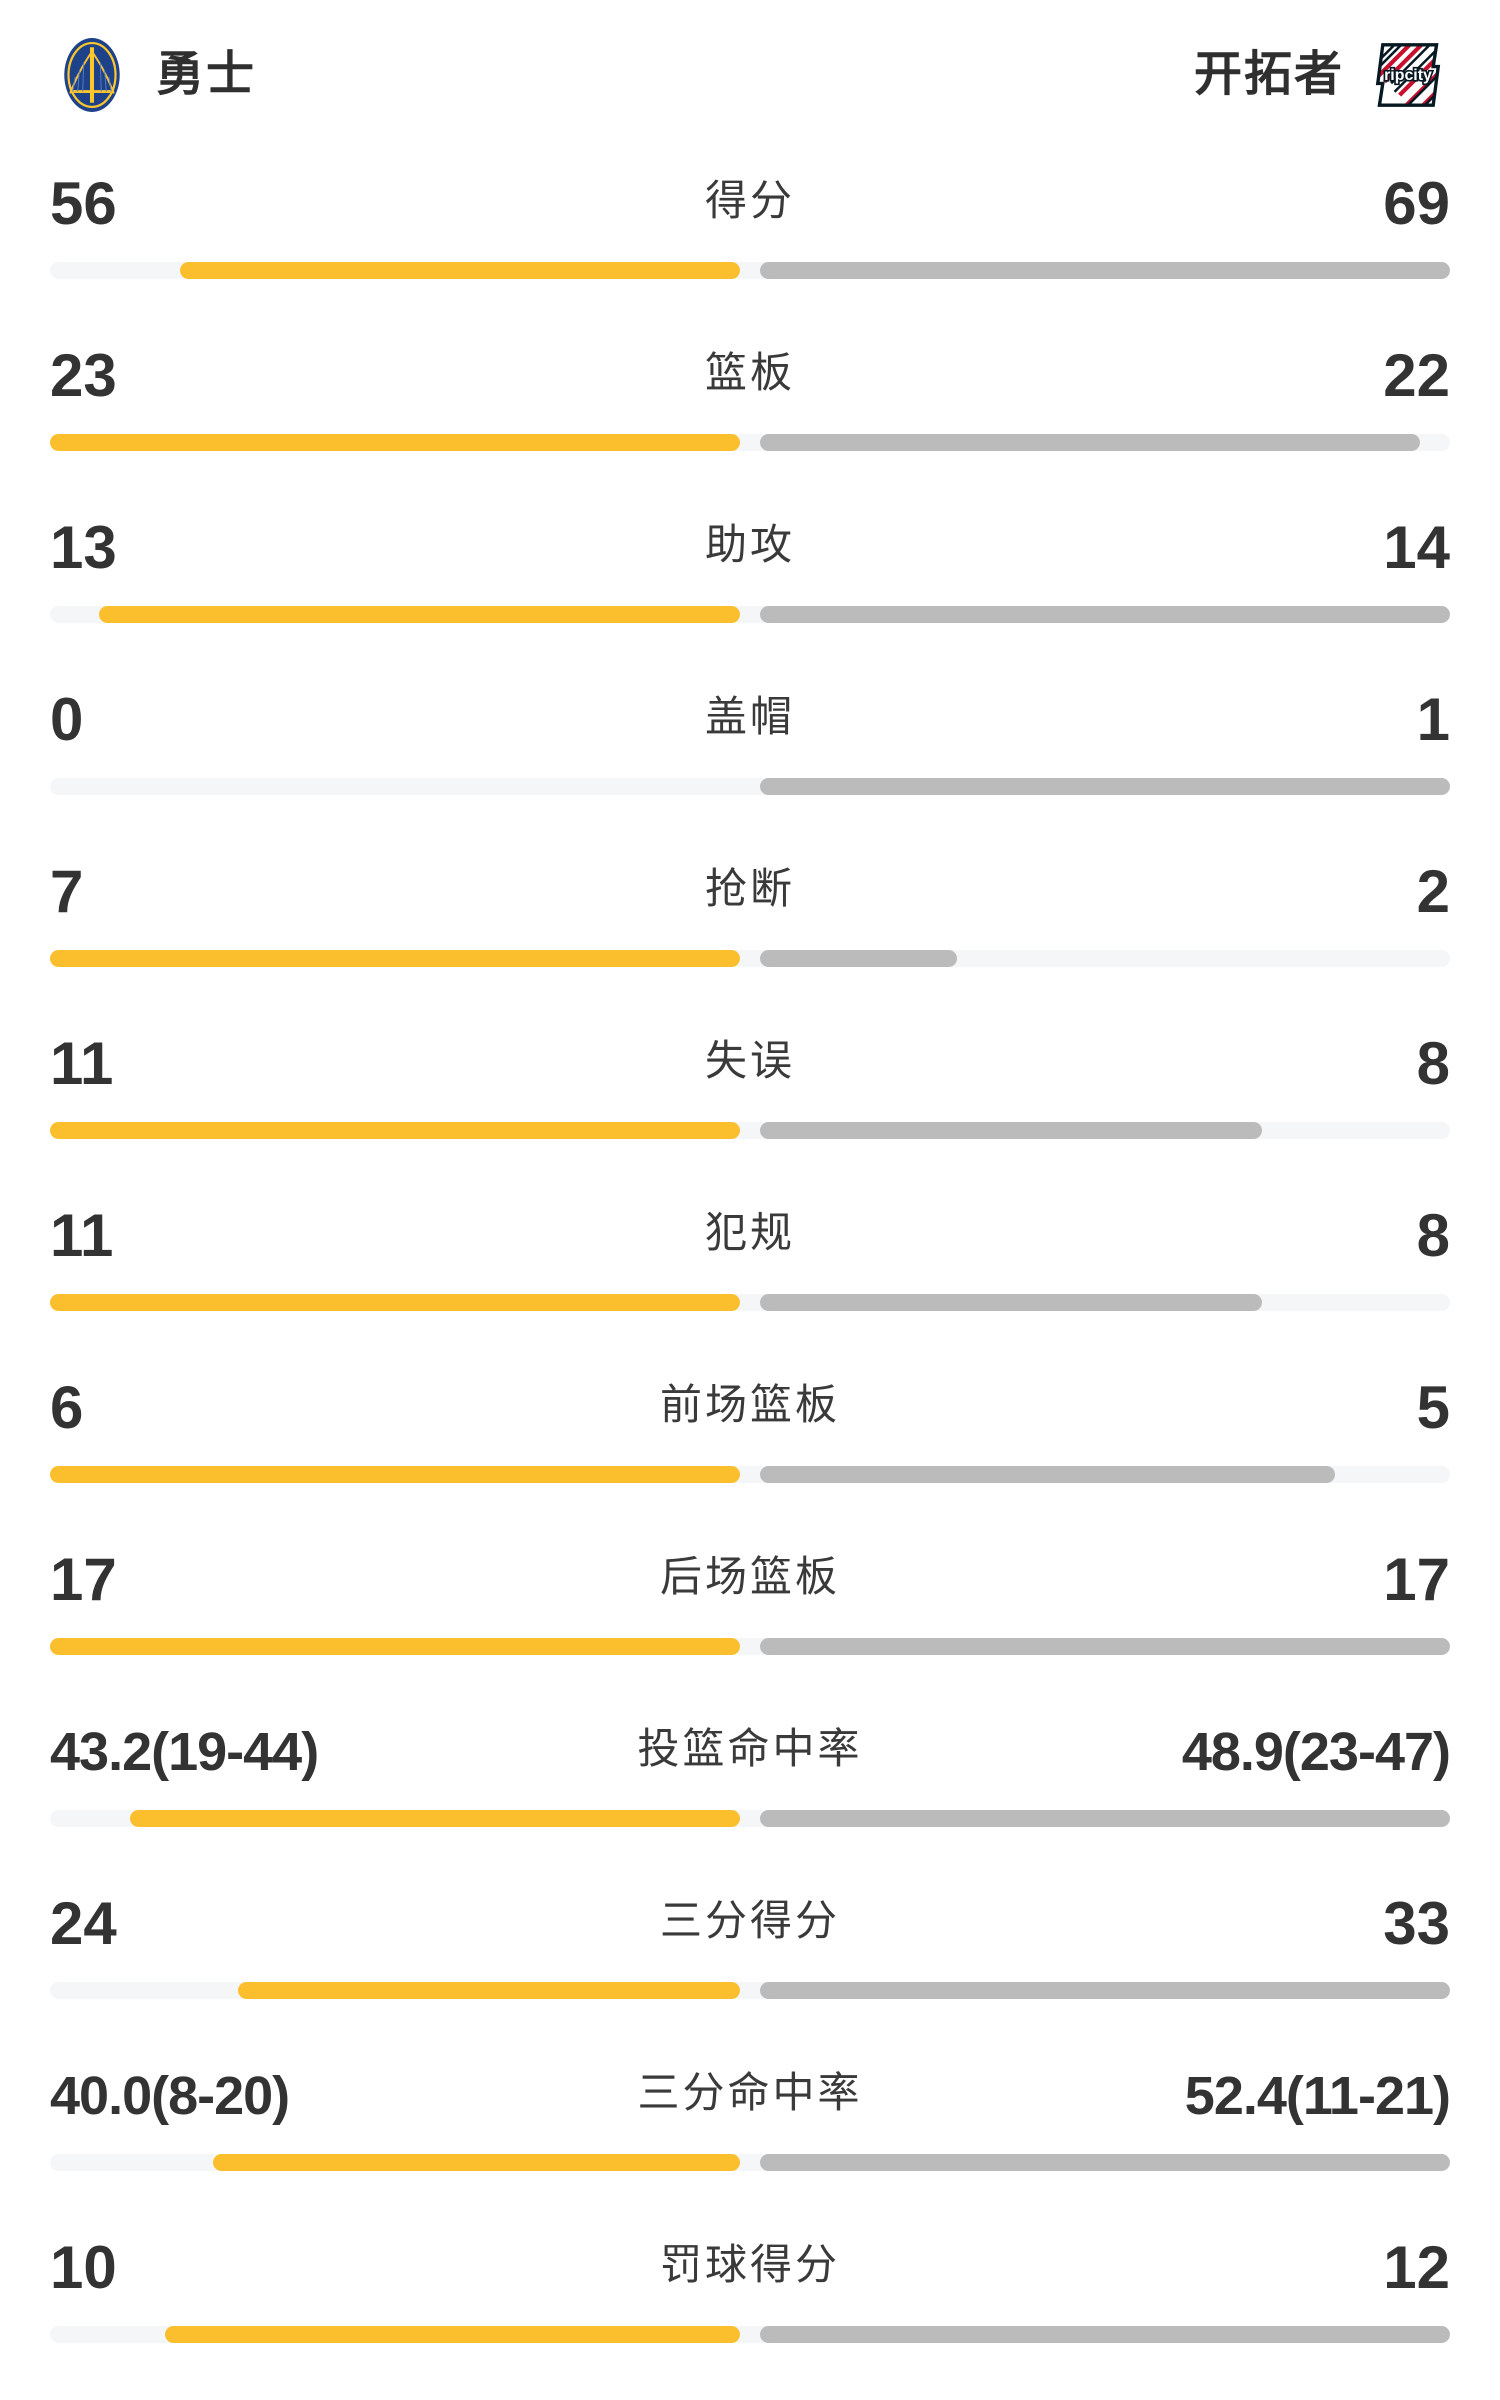 The width and height of the screenshot is (1500, 2400). I want to click on stat-row: 40.0(8-20) 52.4(11-21) 三分命中率, so click(750, 2128).